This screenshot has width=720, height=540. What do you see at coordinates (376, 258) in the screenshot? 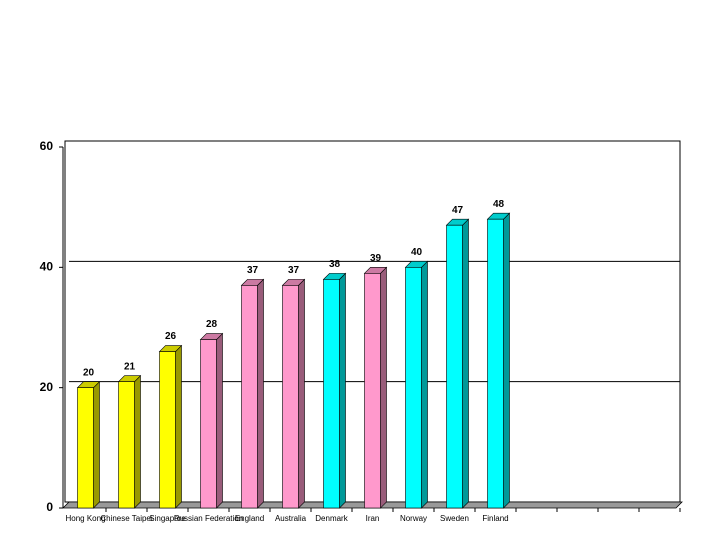
I see `value-label: 39` at bounding box center [376, 258].